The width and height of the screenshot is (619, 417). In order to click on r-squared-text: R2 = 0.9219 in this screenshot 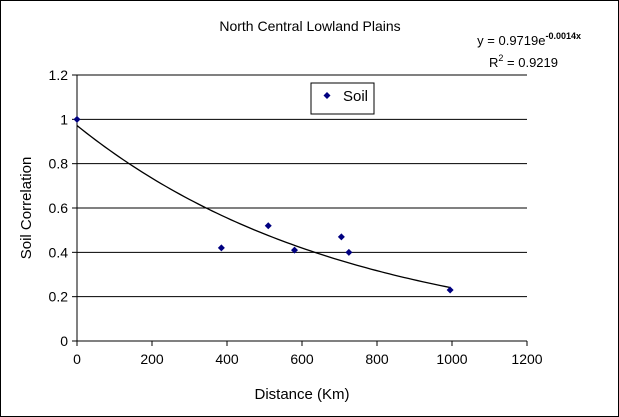, I will do `click(523, 61)`.